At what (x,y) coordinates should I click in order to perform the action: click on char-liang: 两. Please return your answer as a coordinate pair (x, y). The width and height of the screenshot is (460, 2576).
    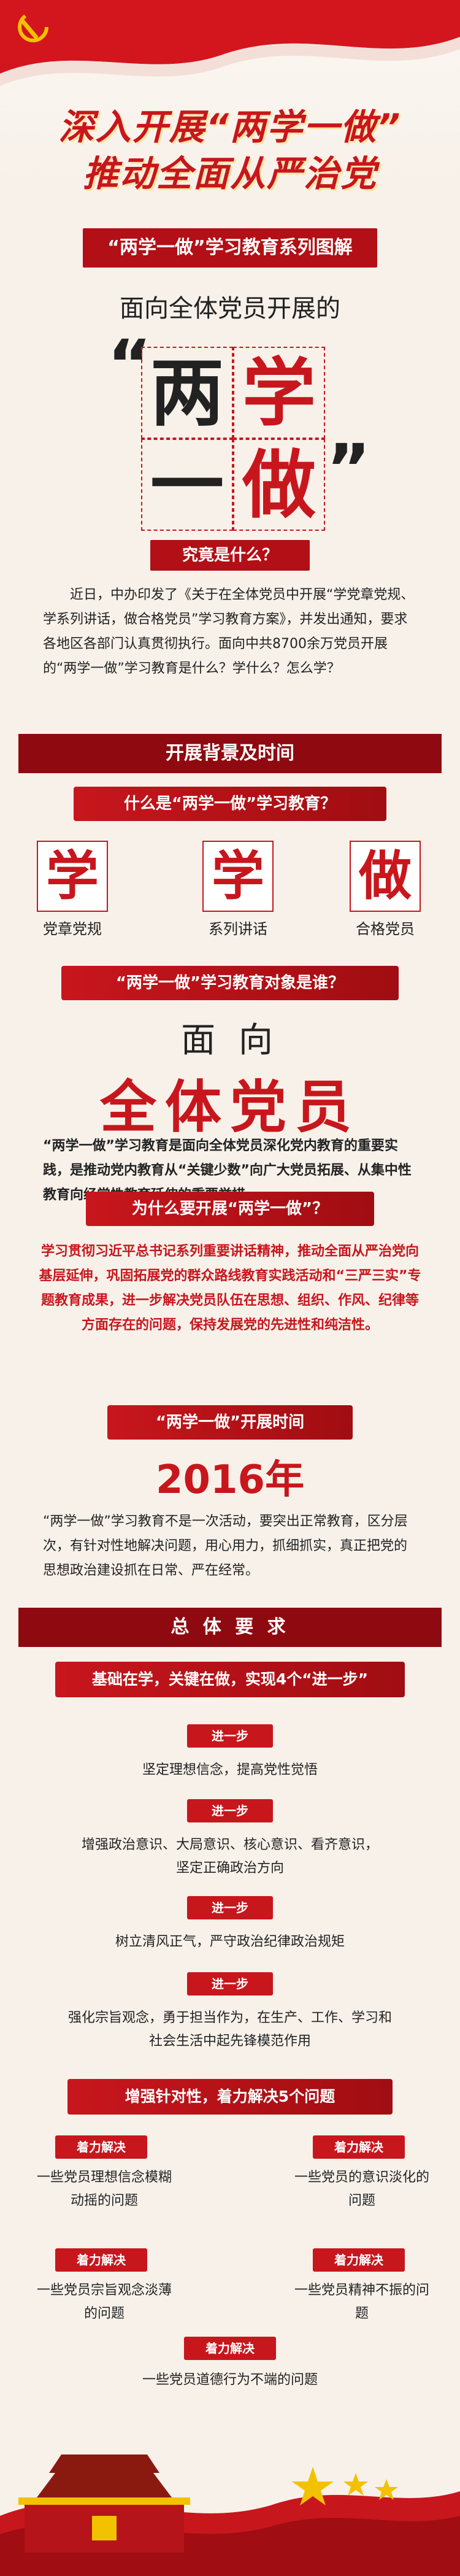
    Looking at the image, I should click on (187, 393).